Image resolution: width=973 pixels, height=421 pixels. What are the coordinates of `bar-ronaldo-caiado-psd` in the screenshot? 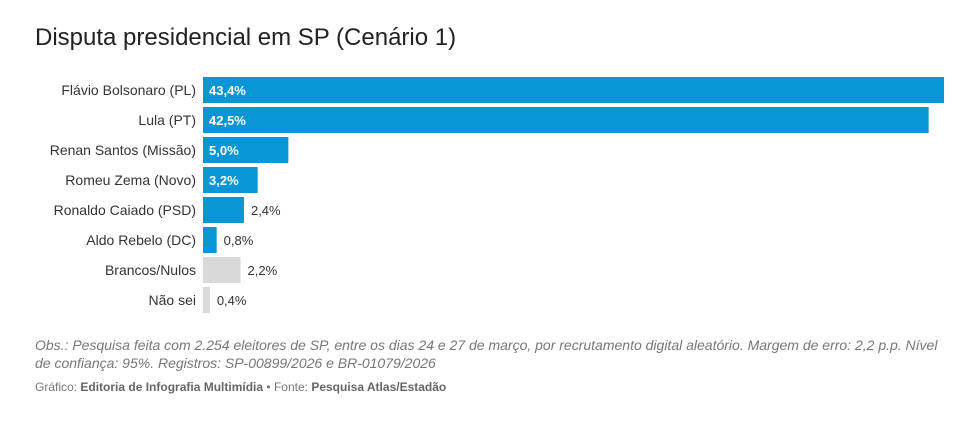 It's located at (223, 210).